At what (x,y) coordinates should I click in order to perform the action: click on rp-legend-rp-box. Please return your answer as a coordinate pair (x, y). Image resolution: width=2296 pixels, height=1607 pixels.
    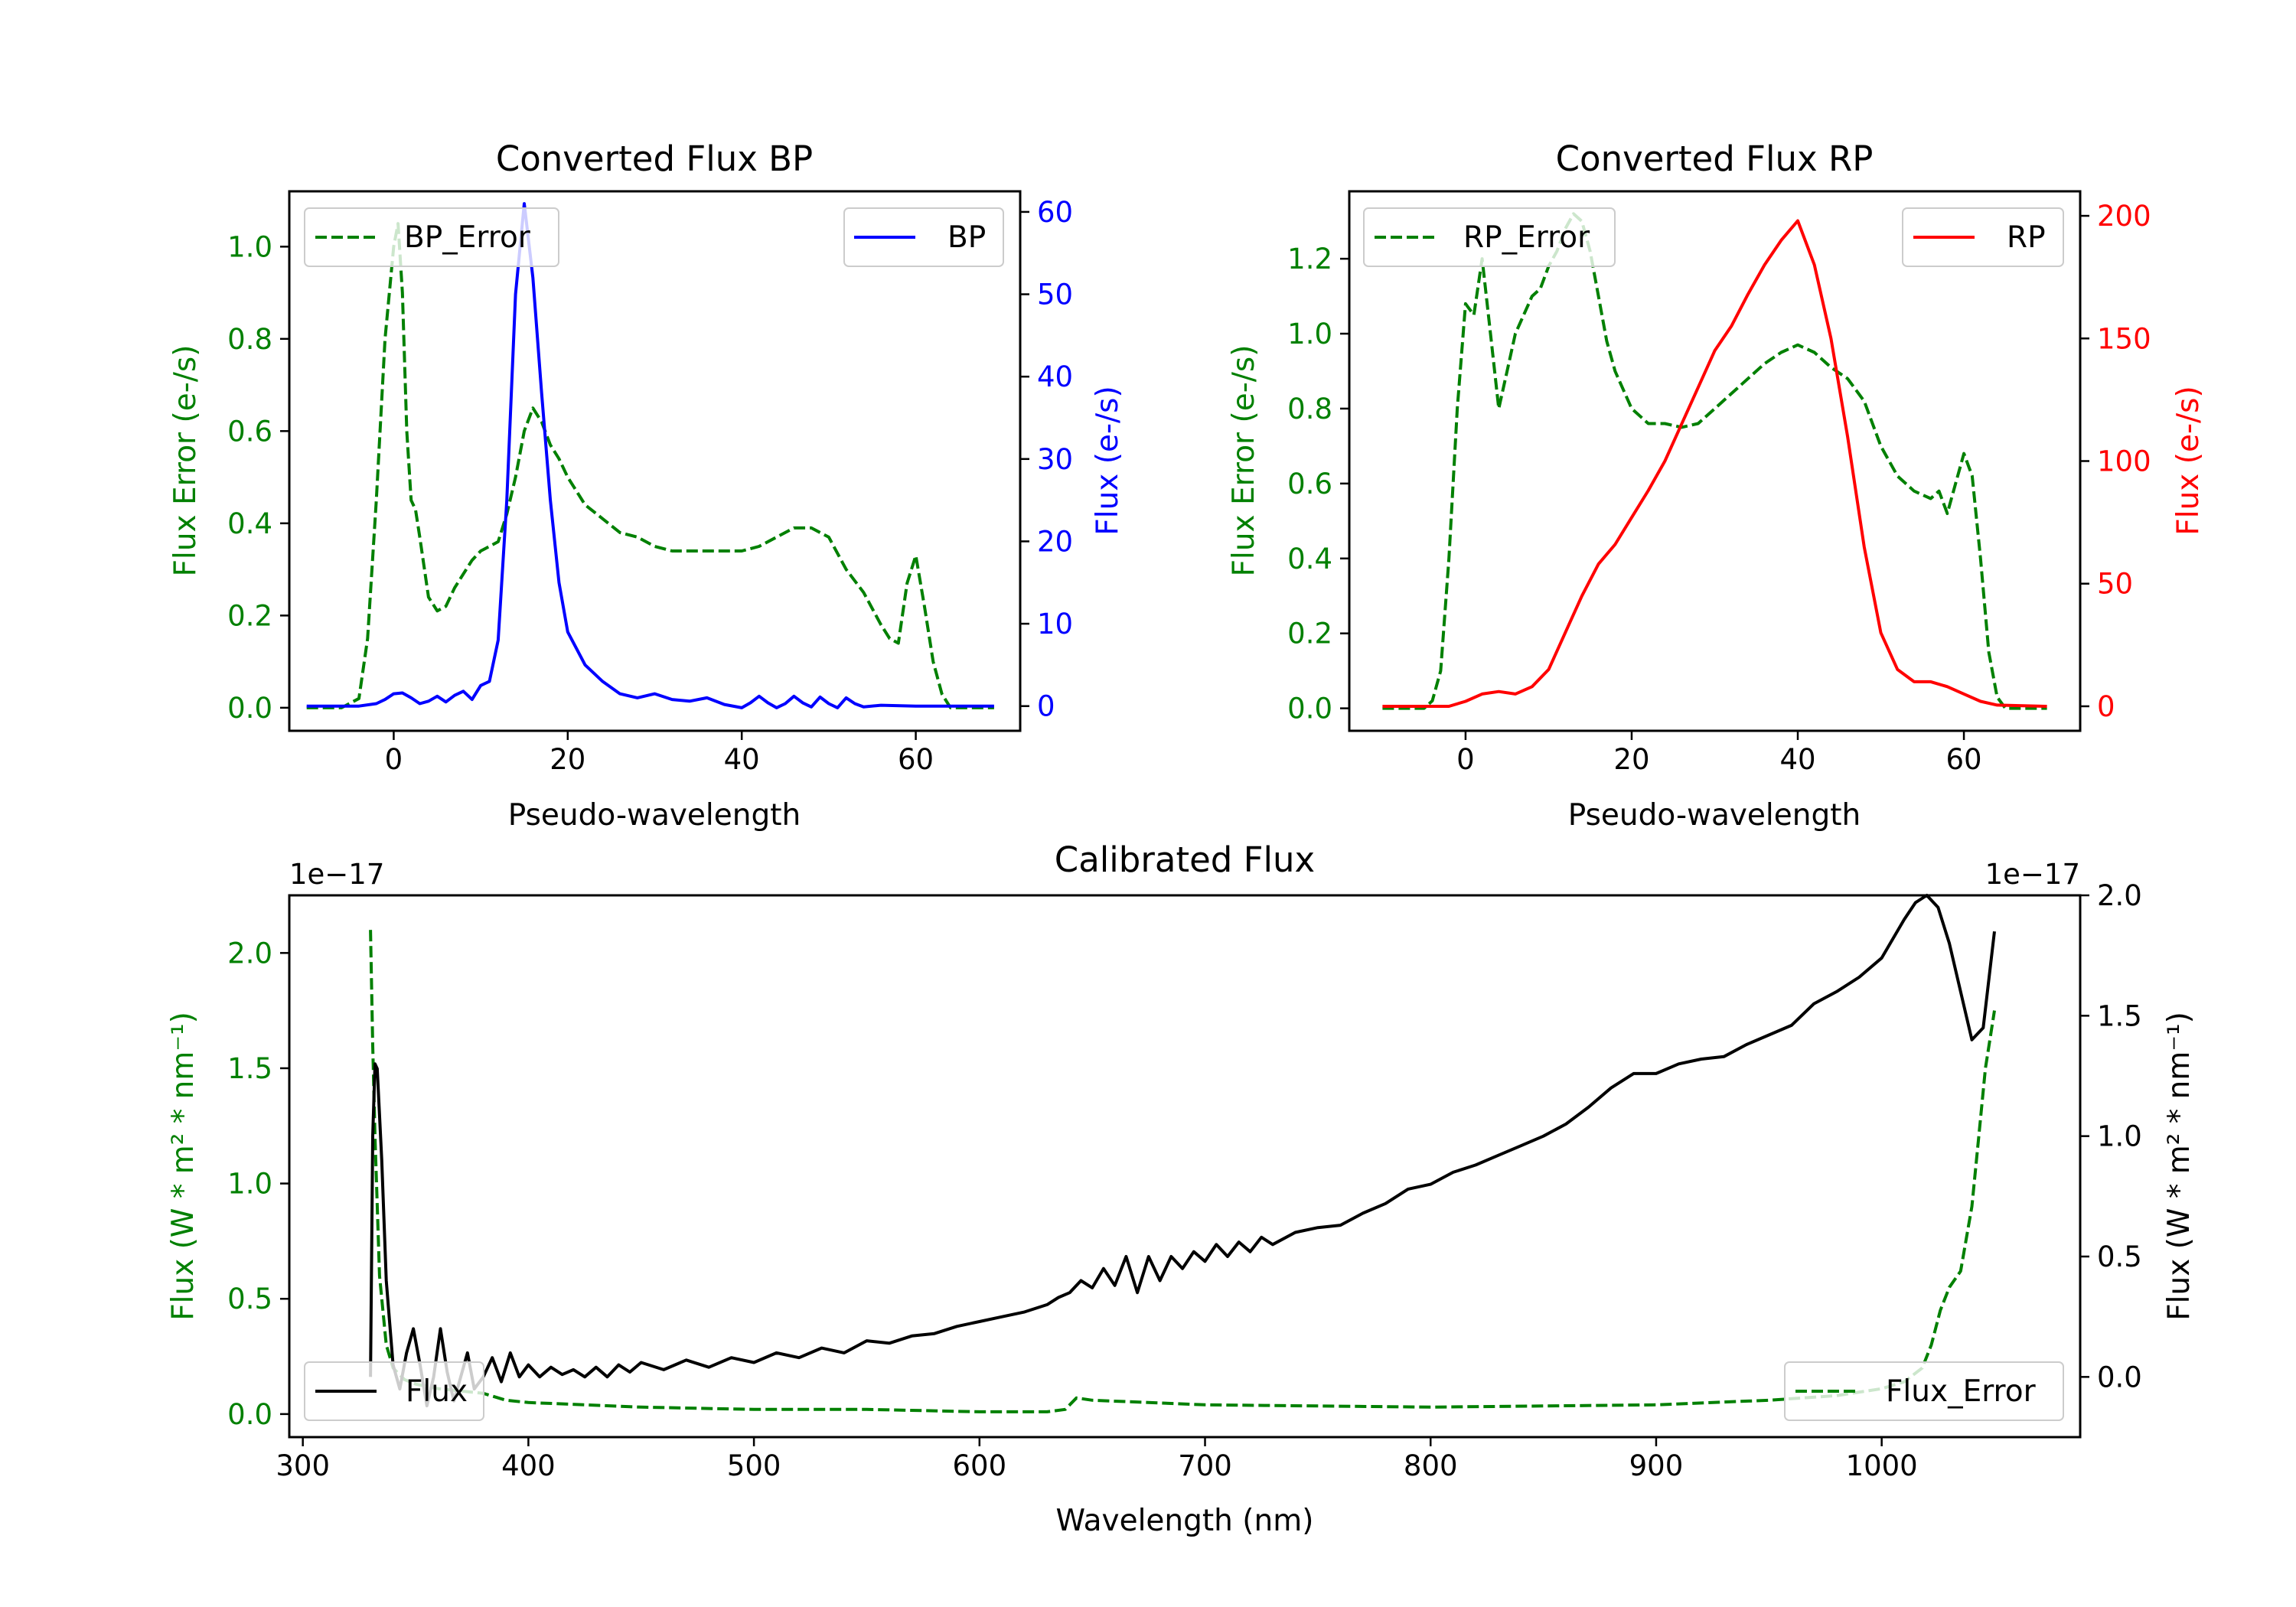
    Looking at the image, I should click on (1983, 237).